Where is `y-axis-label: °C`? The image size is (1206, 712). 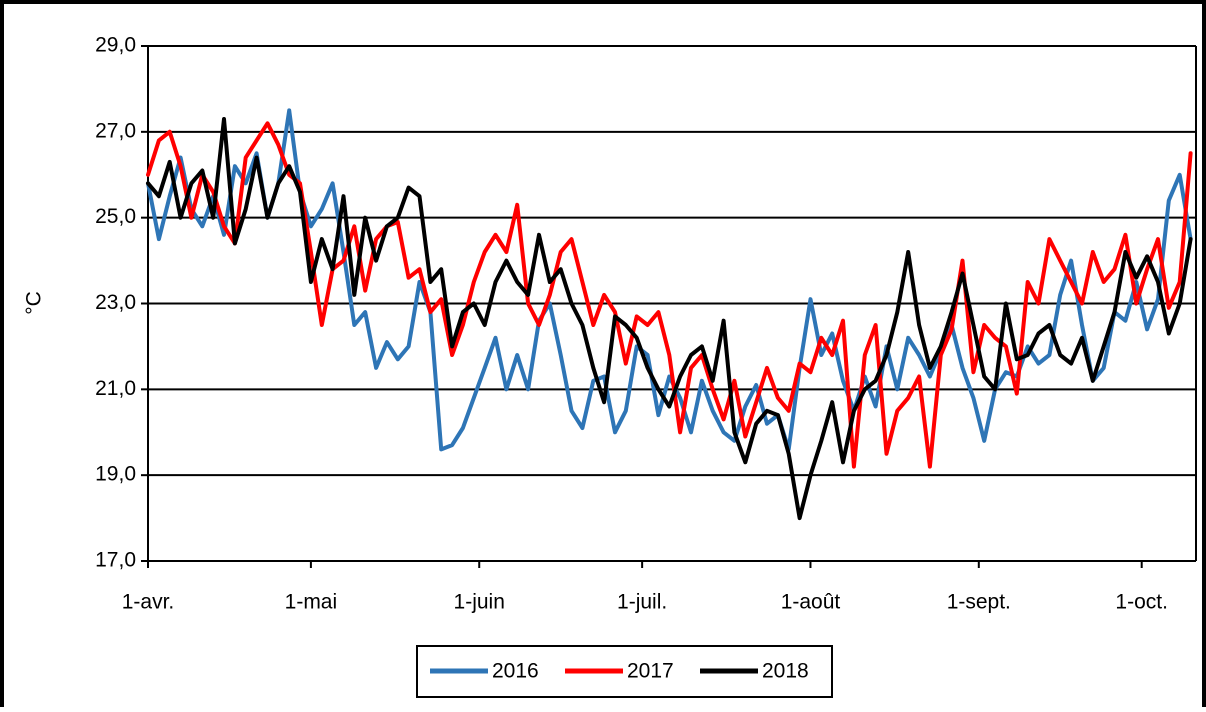 y-axis-label: °C is located at coordinates (34, 303).